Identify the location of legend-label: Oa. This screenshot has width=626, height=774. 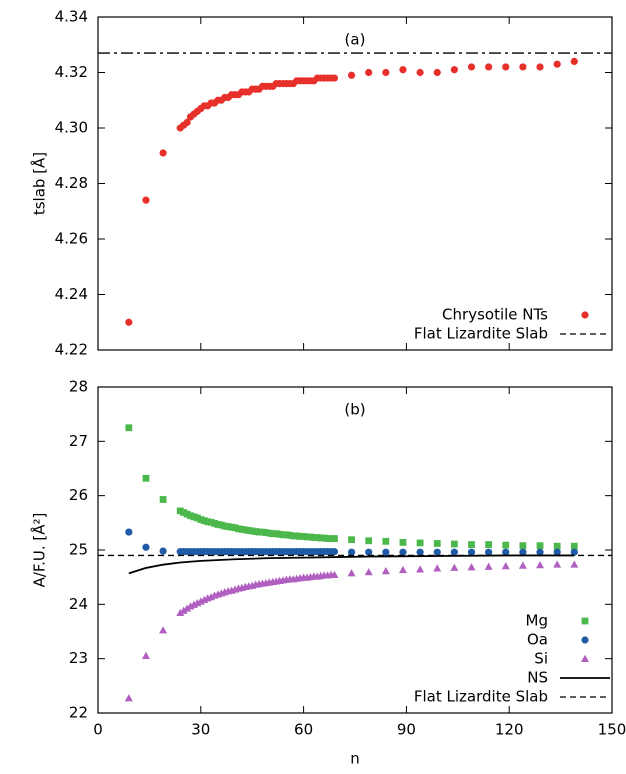
(537, 640).